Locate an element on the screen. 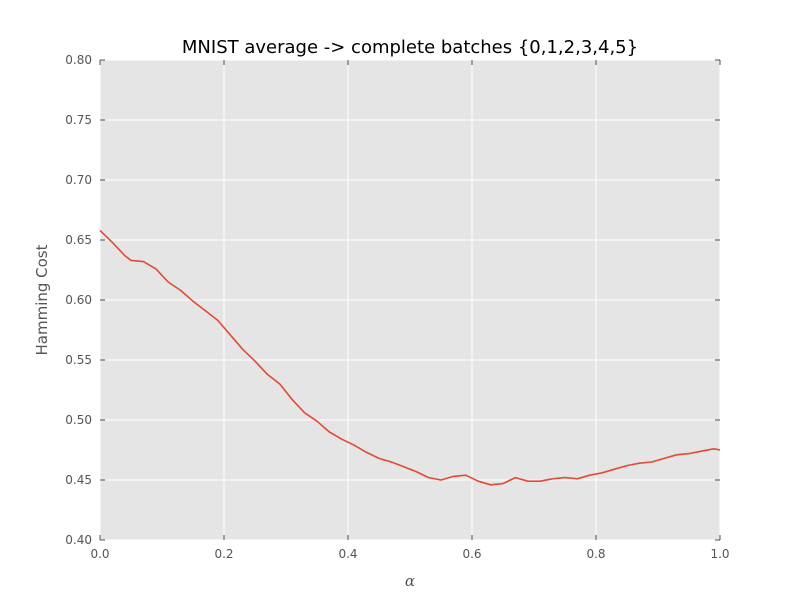 The height and width of the screenshot is (600, 800). y-tick-label: 0.40 is located at coordinates (78, 540).